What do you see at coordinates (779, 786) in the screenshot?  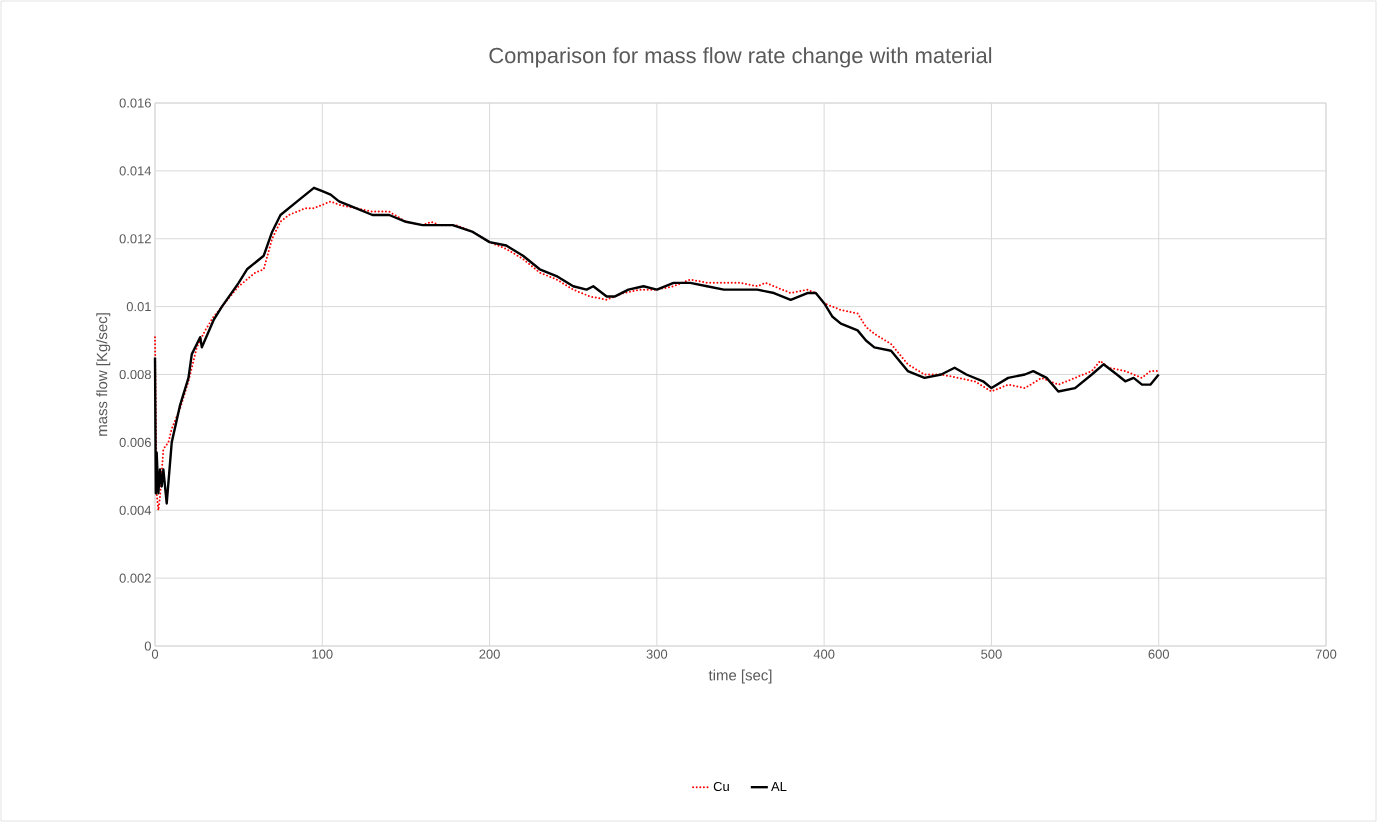 I see `legend-label: AL` at bounding box center [779, 786].